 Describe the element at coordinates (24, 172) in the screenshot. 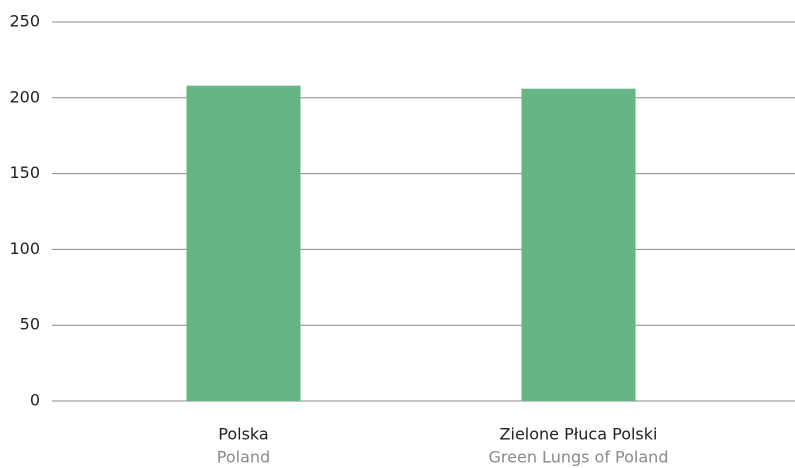

I see `y-tick-label: 150` at that location.